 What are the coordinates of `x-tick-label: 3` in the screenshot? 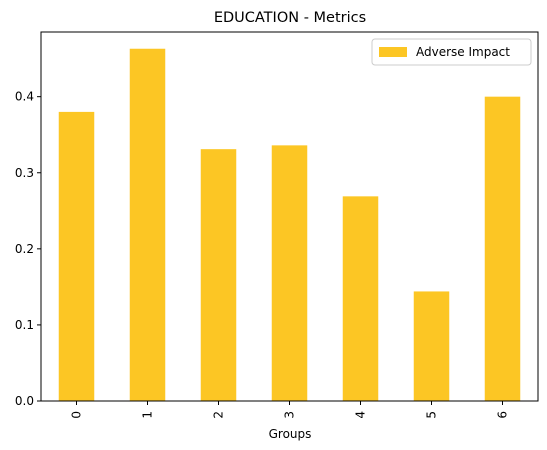 It's located at (290, 415).